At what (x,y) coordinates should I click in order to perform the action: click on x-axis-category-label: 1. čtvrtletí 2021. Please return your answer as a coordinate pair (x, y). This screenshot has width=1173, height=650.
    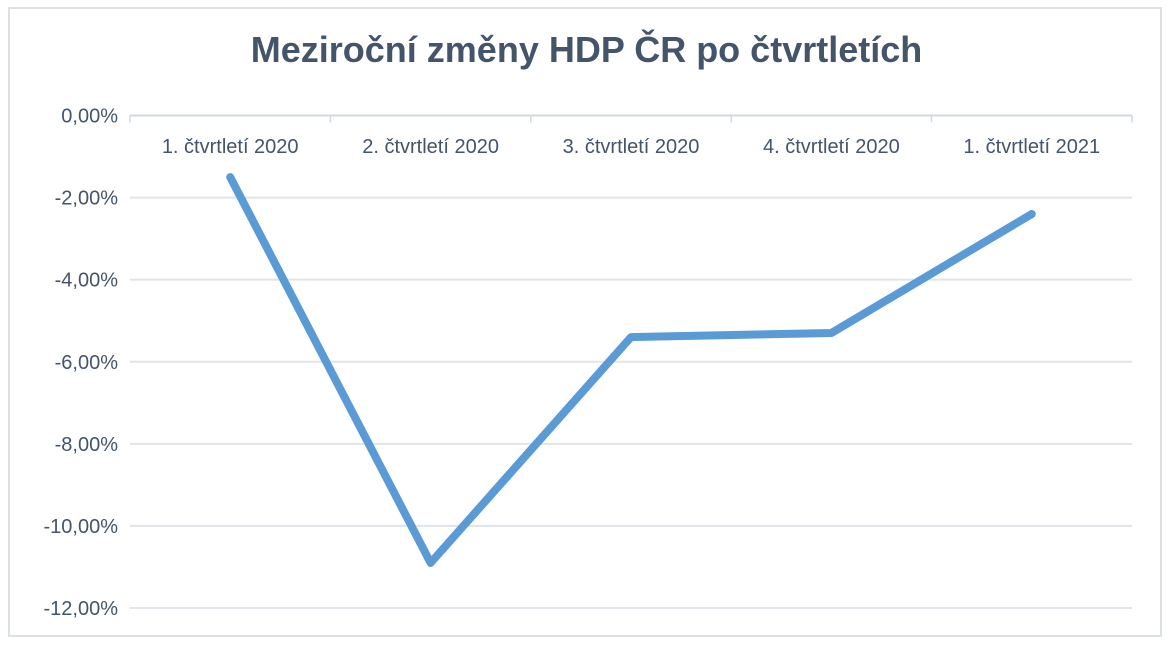
    Looking at the image, I should click on (1031, 147).